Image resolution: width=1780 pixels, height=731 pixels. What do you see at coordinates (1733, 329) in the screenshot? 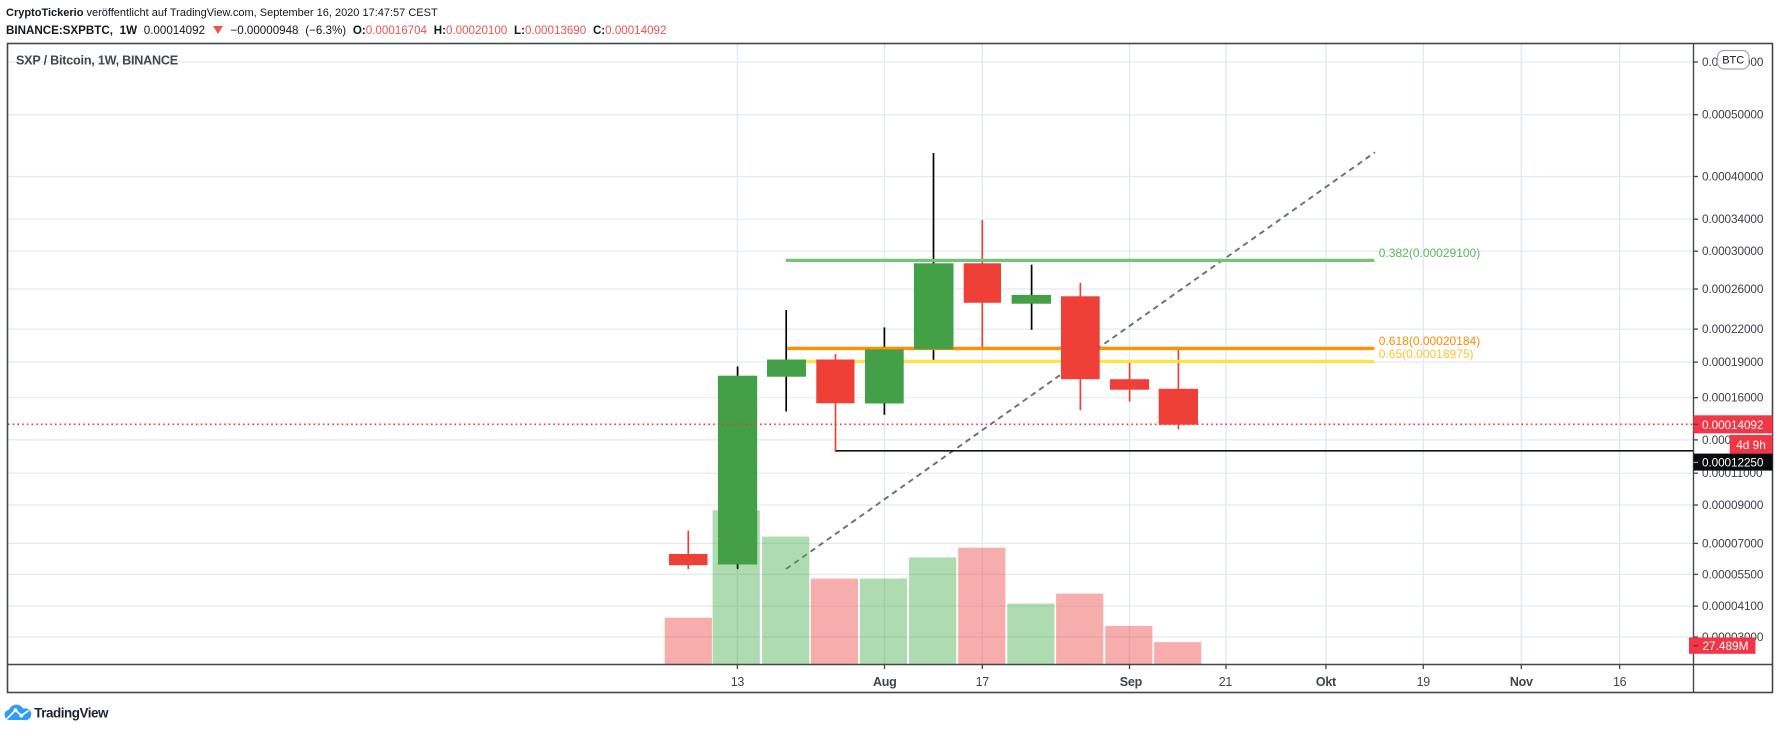
I see `svg-text: 0.00022000` at bounding box center [1733, 329].